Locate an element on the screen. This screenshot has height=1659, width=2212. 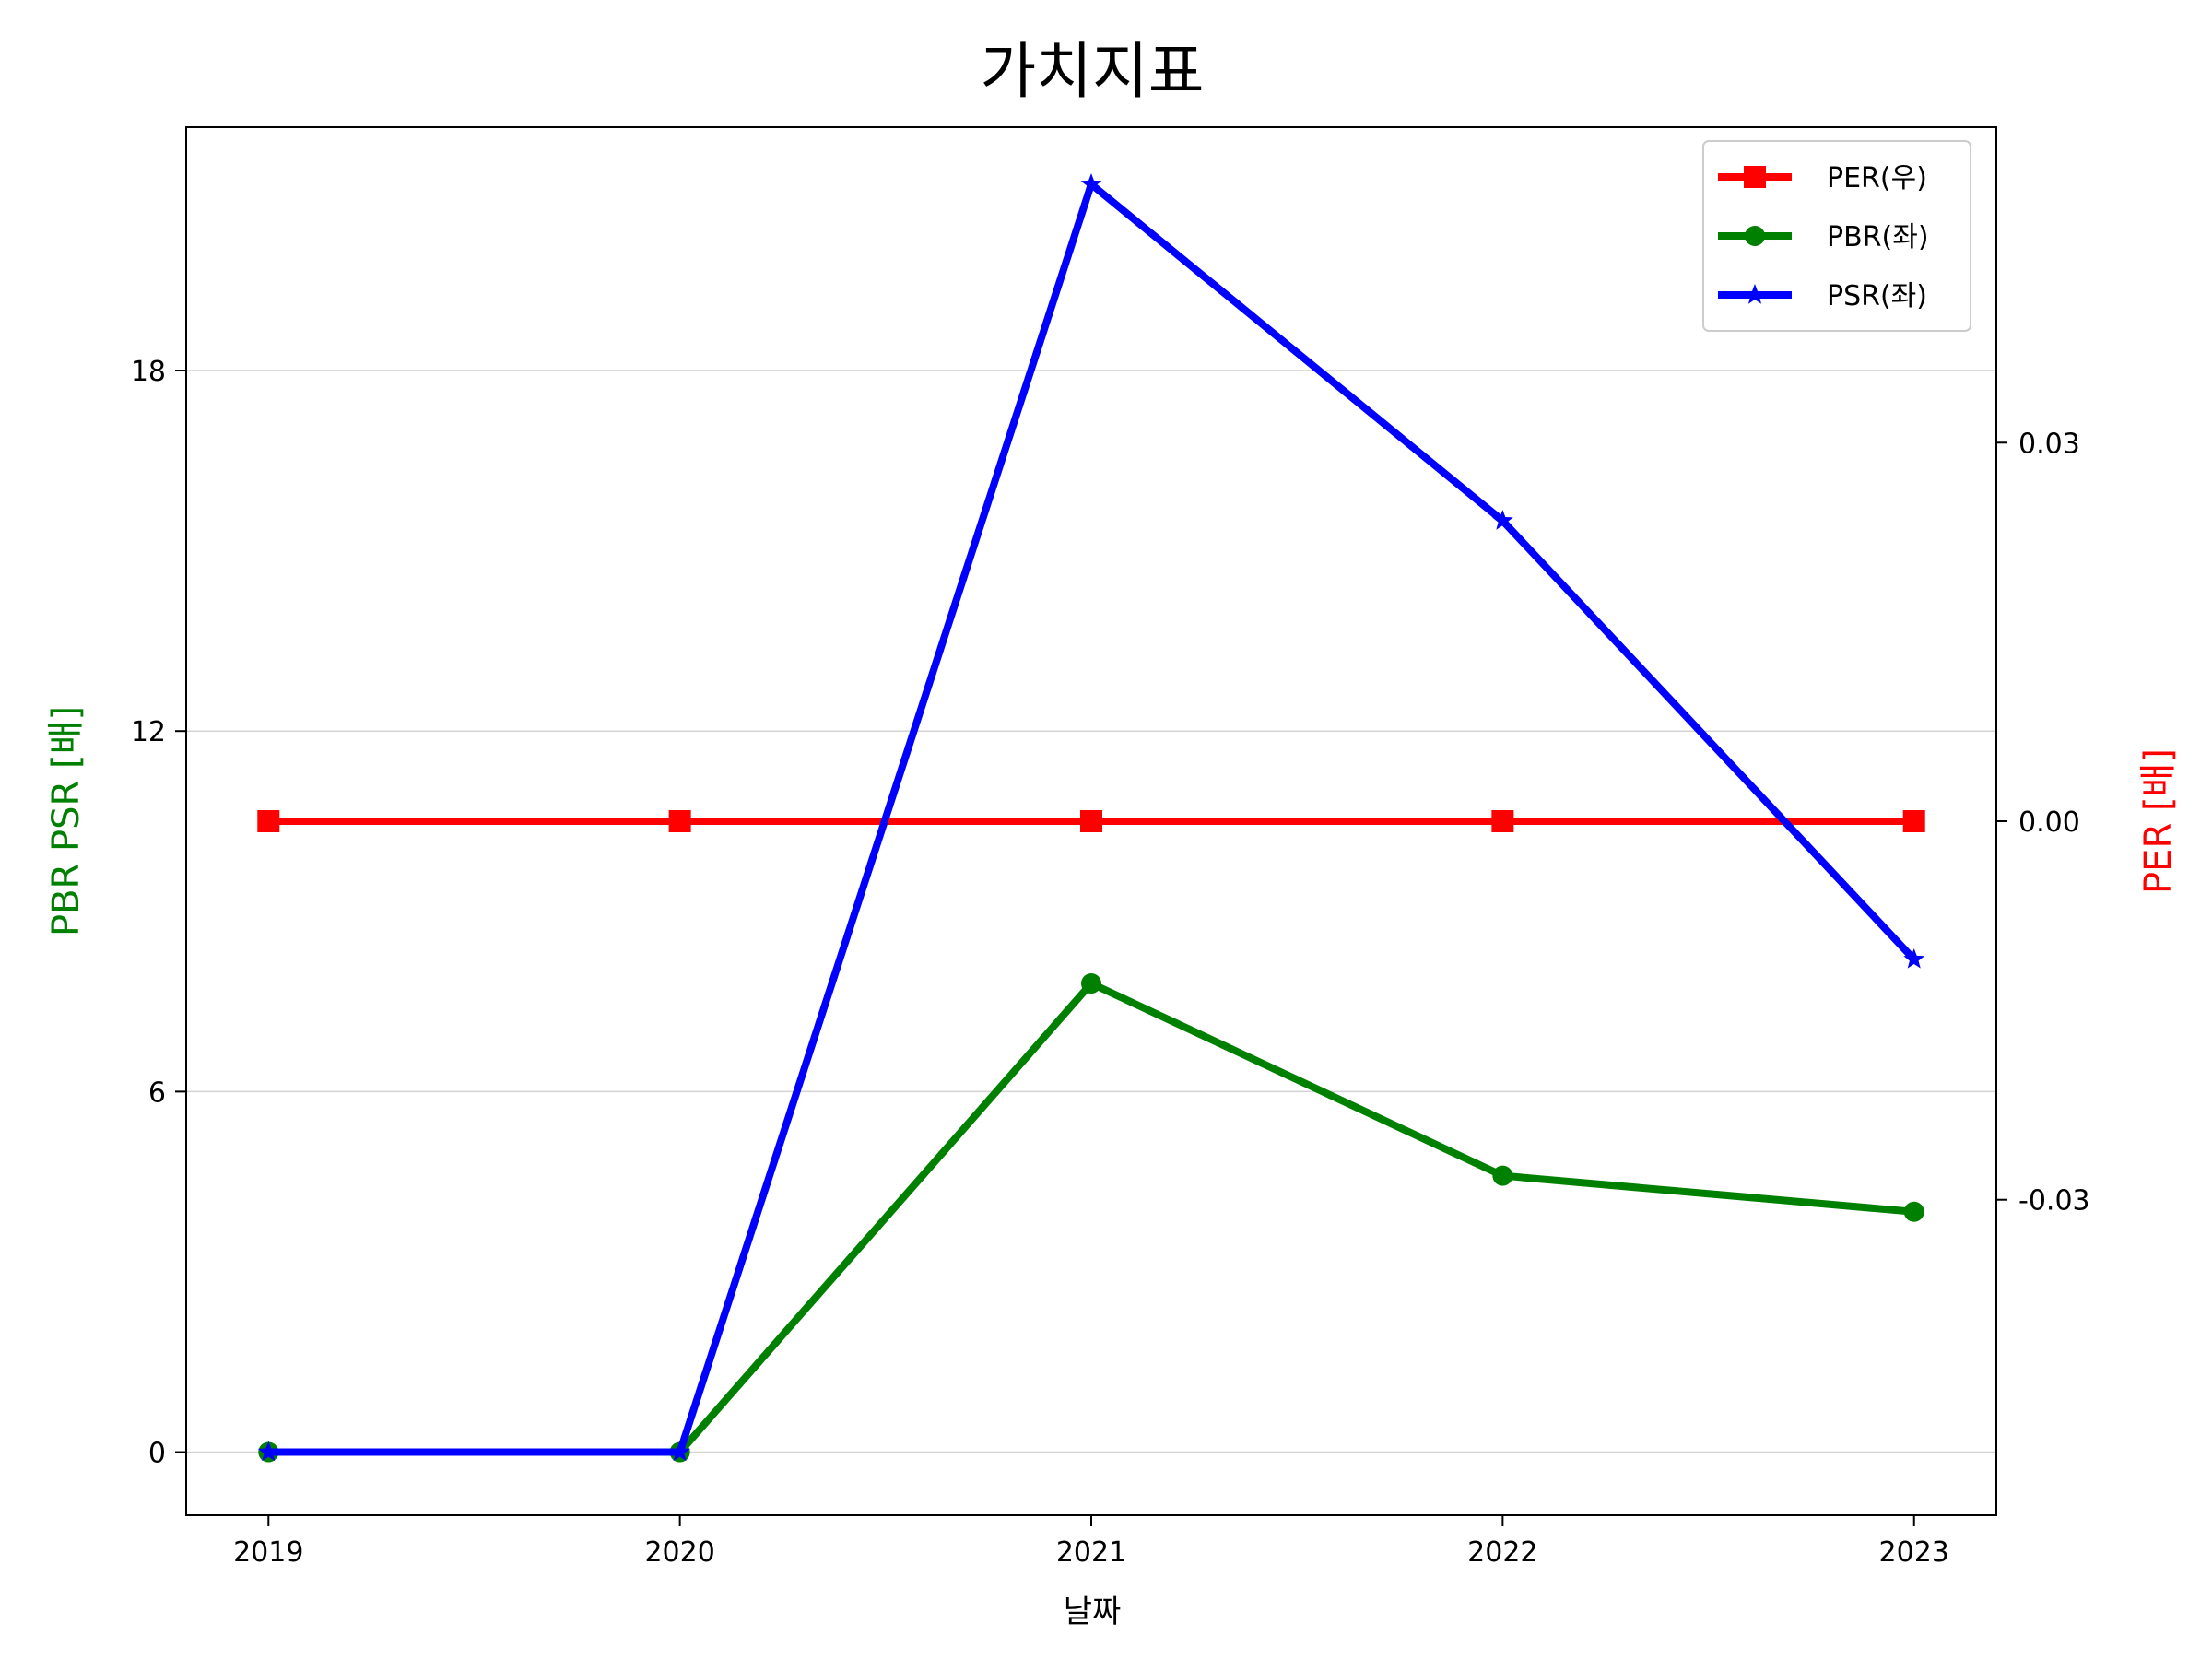
left-y-axis: 0 6 12 18 is located at coordinates (158, 913).